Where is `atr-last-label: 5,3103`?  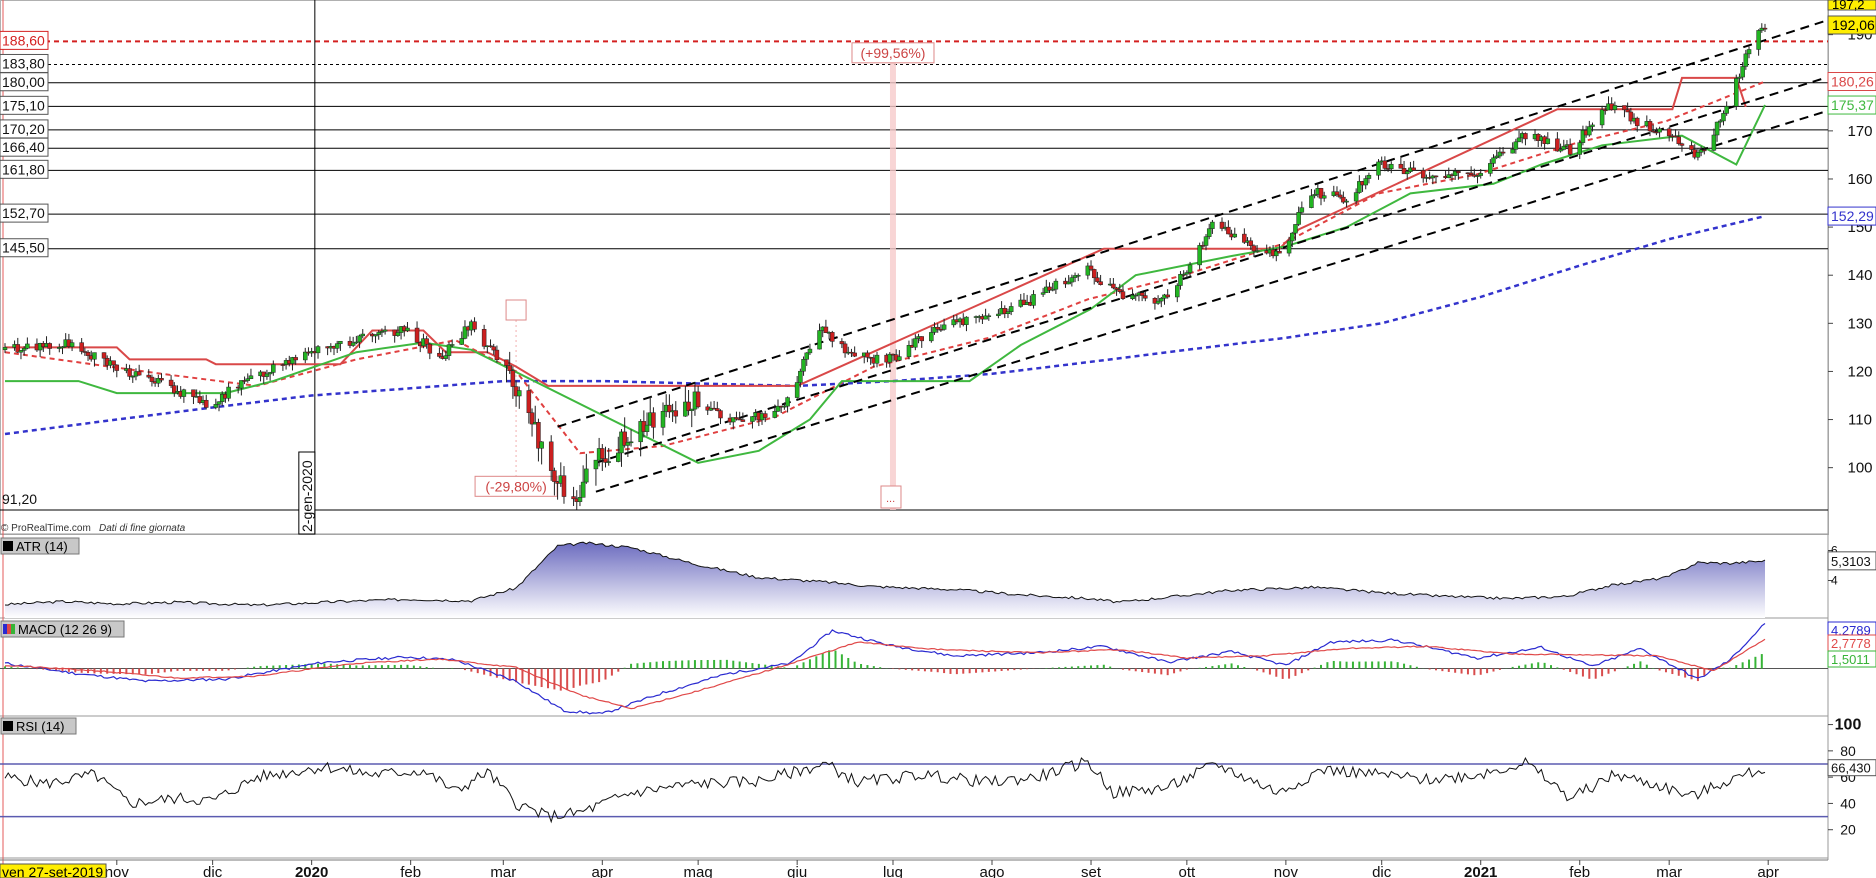
atr-last-label: 5,3103 is located at coordinates (1851, 561).